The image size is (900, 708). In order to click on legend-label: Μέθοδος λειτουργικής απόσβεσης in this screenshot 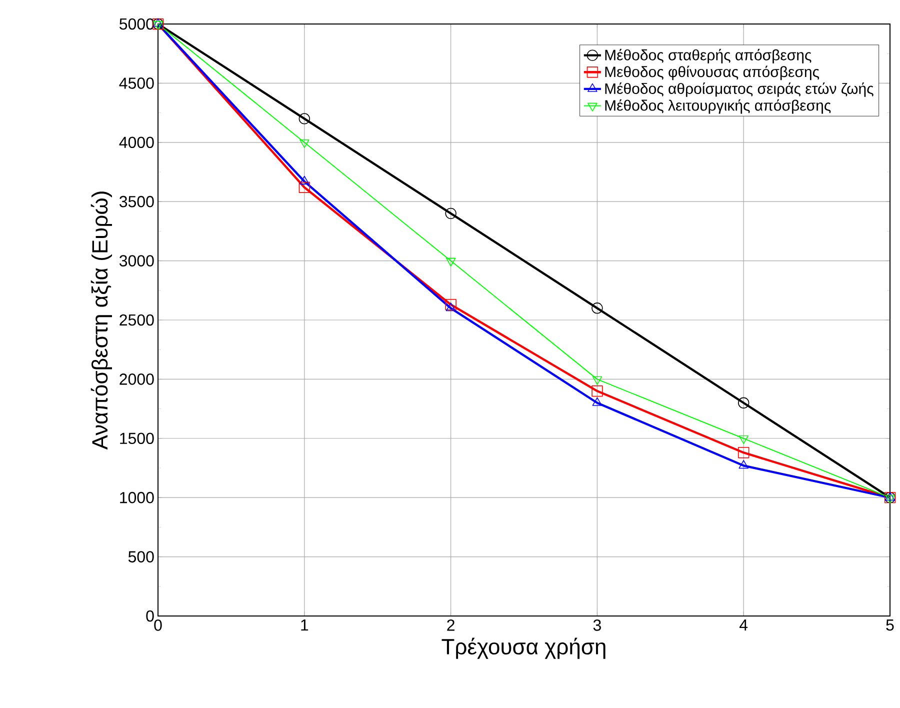, I will do `click(718, 106)`.